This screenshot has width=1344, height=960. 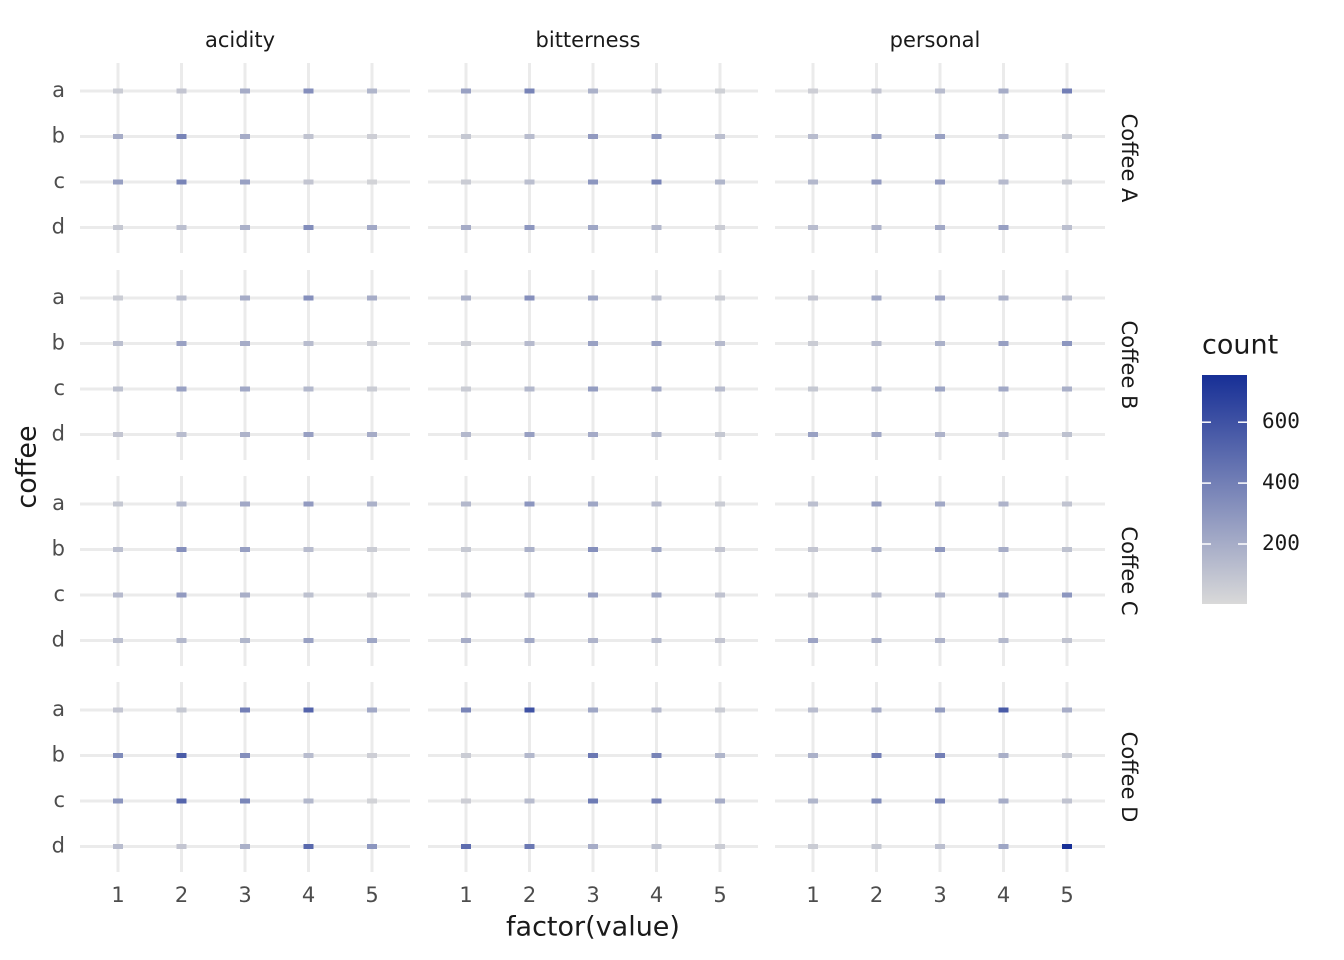 What do you see at coordinates (58, 227) in the screenshot?
I see `y-tick-label: d` at bounding box center [58, 227].